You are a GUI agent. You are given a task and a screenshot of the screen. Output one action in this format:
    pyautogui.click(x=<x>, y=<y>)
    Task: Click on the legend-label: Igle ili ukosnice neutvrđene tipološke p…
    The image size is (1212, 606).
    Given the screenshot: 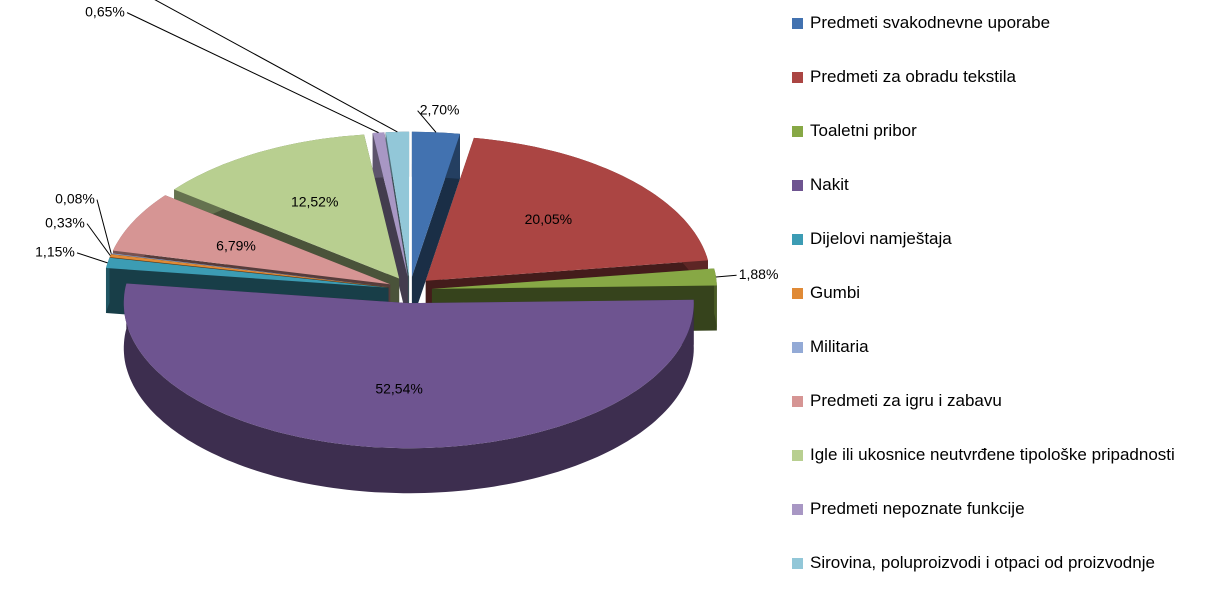 What is the action you would take?
    pyautogui.click(x=992, y=455)
    